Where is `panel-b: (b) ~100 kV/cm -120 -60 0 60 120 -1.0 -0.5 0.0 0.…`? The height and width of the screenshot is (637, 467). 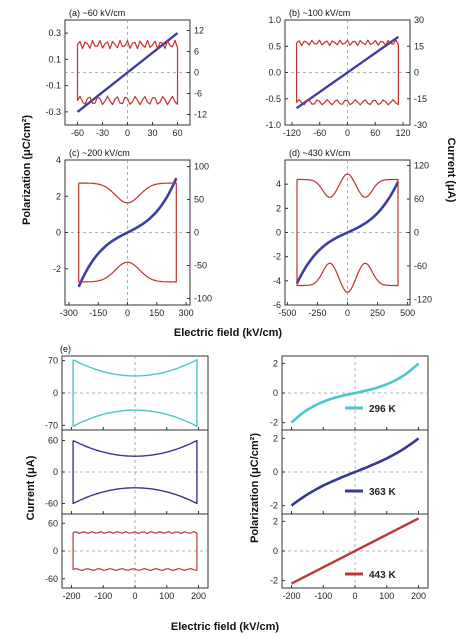 panel-b: (b) ~100 kV/cm -120 -60 0 60 120 -1.0 -0.5 0.0 0.… is located at coordinates (346, 73).